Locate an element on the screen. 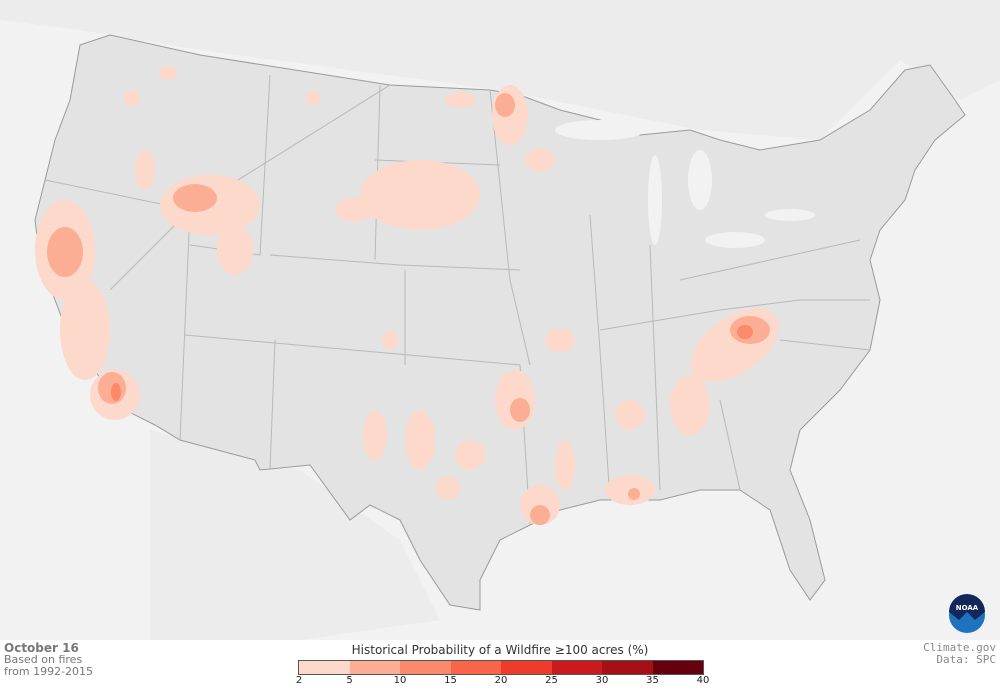  legend-tick: 40 is located at coordinates (703, 680).